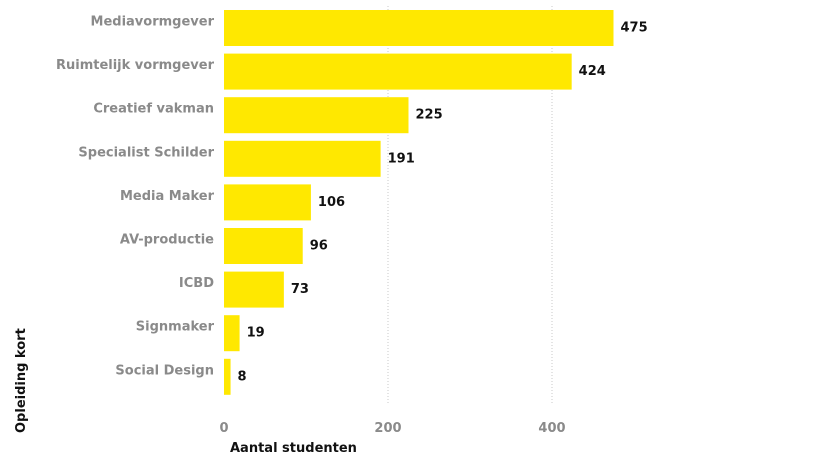 This screenshot has width=825, height=459. I want to click on value-label-8: 8, so click(242, 376).